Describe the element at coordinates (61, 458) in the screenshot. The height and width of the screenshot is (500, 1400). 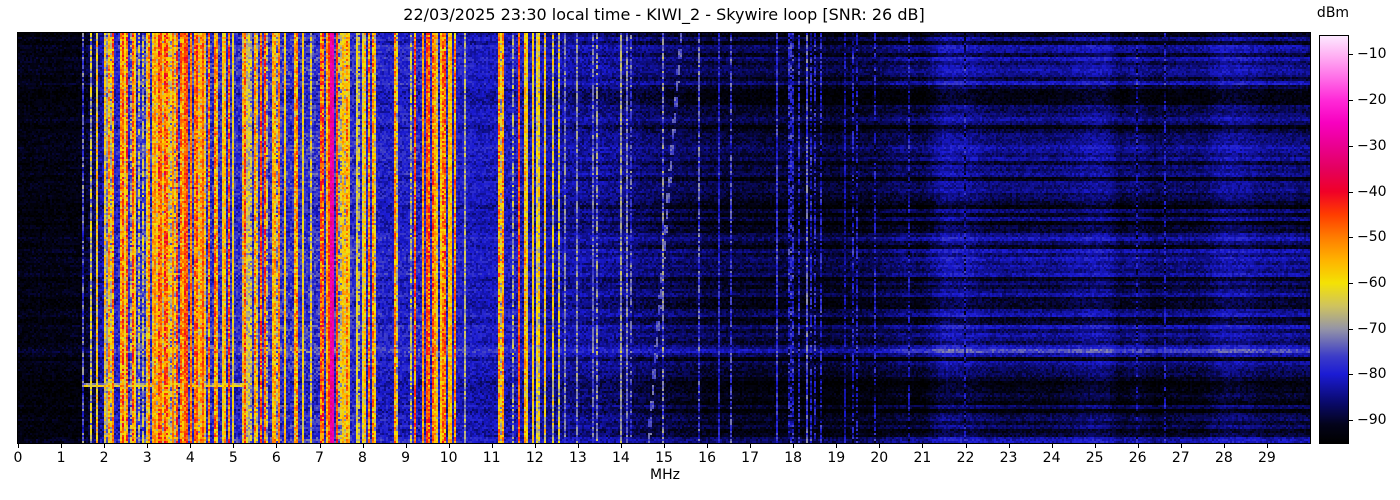
I see `x-tick-label: 1` at that location.